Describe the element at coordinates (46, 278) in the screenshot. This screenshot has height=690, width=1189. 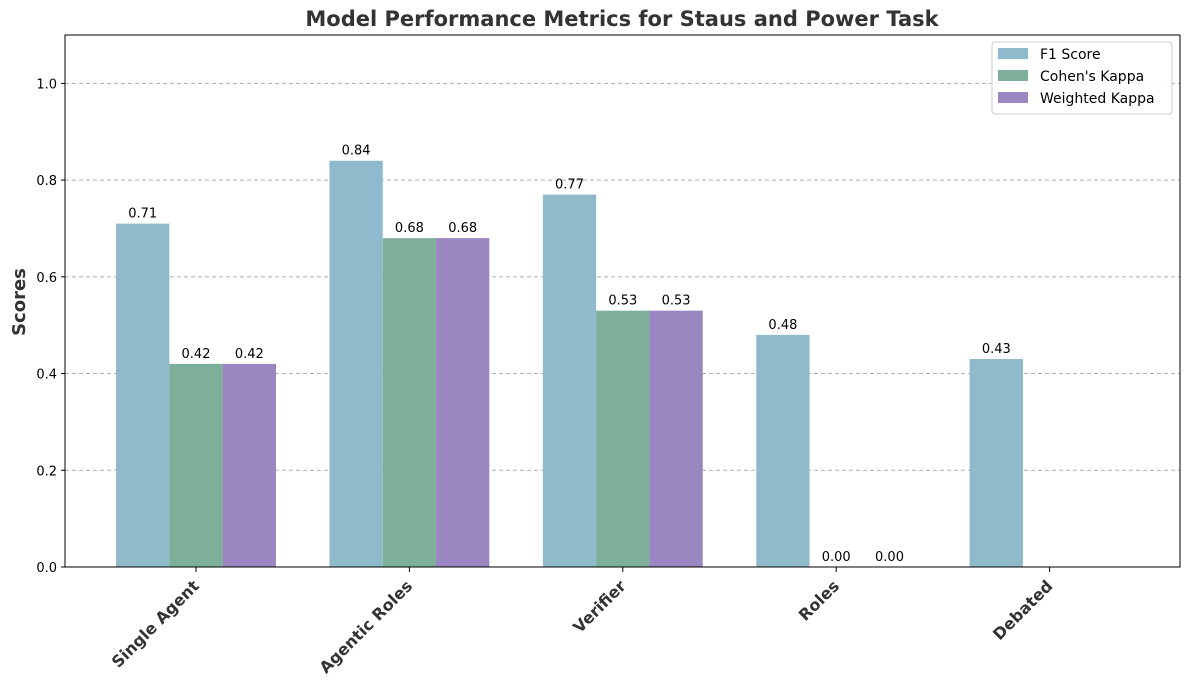
I see `y-tick-label: 0.6` at that location.